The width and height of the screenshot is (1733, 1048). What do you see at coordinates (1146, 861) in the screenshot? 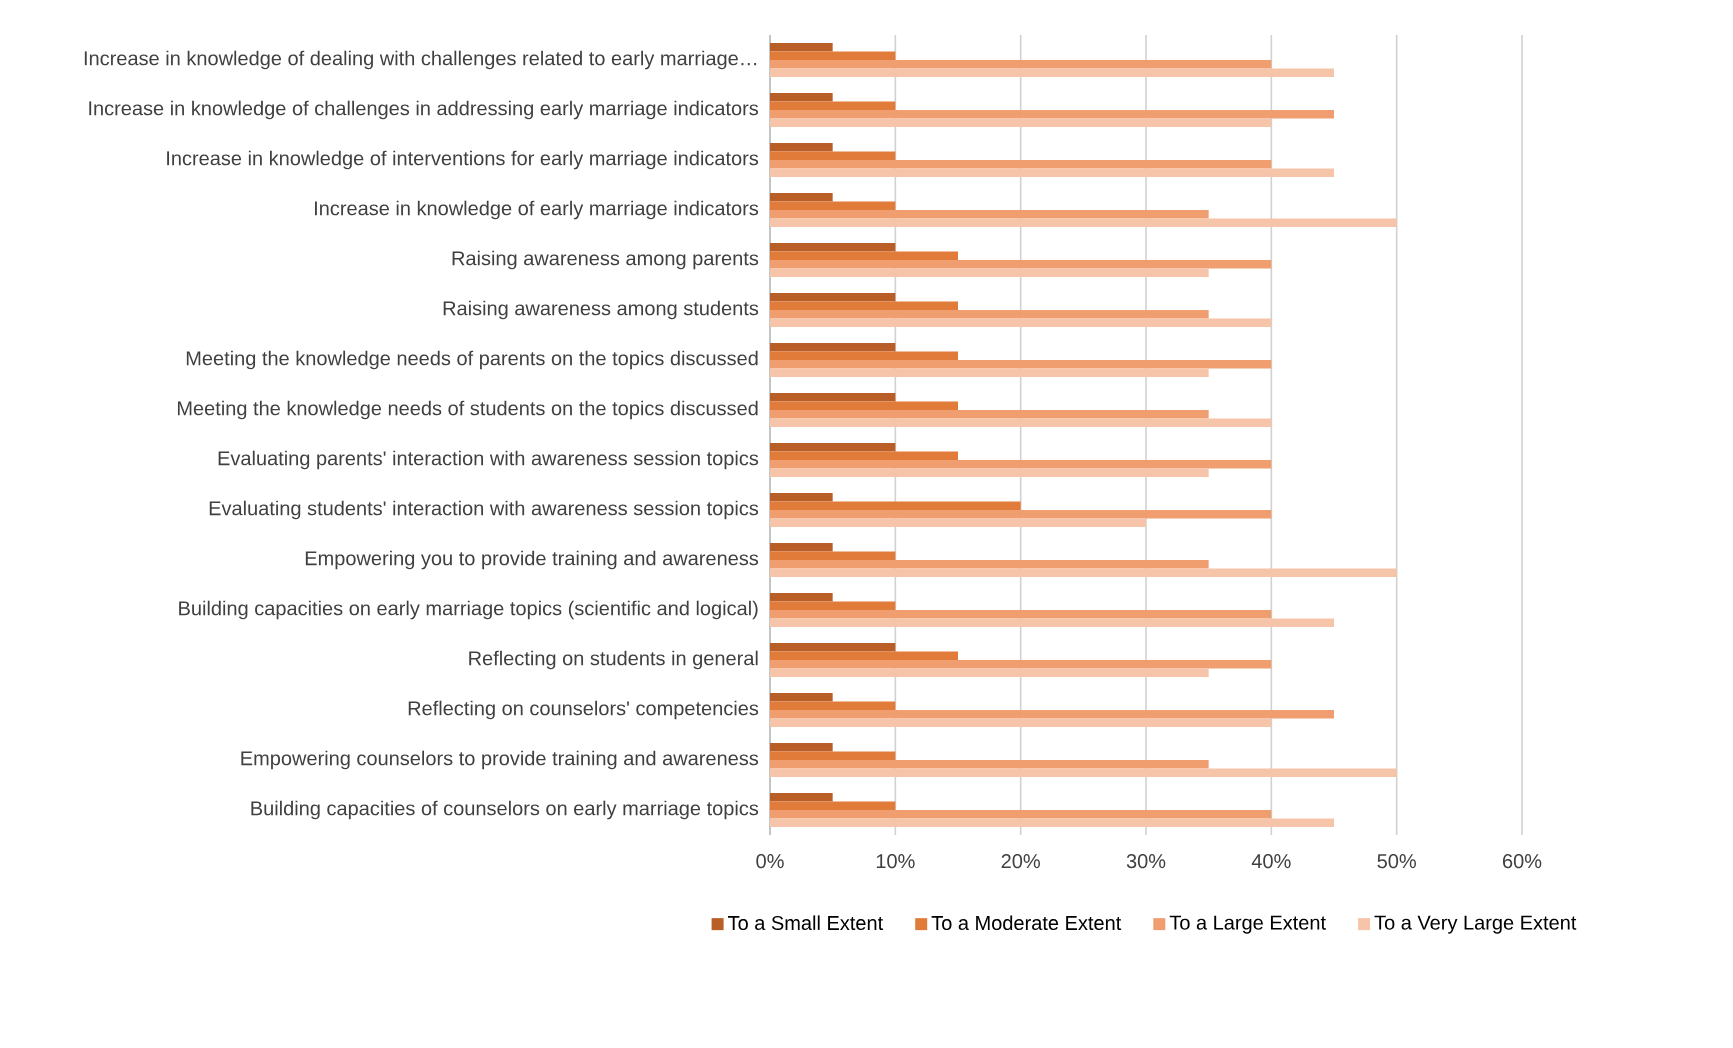
I see `x-tick-label: 30%` at bounding box center [1146, 861].